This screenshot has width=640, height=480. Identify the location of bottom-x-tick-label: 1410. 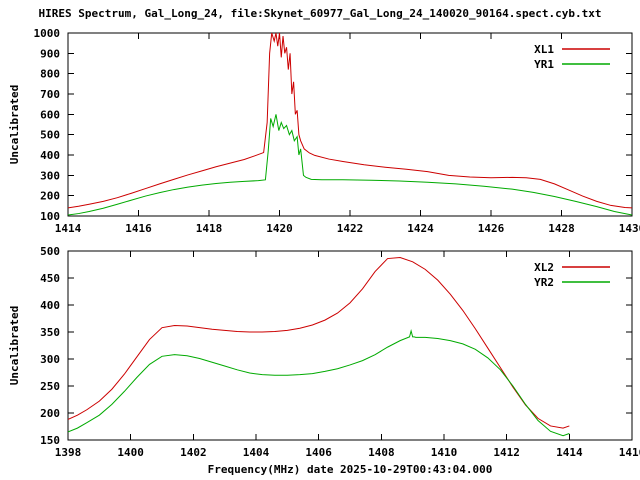
(444, 452).